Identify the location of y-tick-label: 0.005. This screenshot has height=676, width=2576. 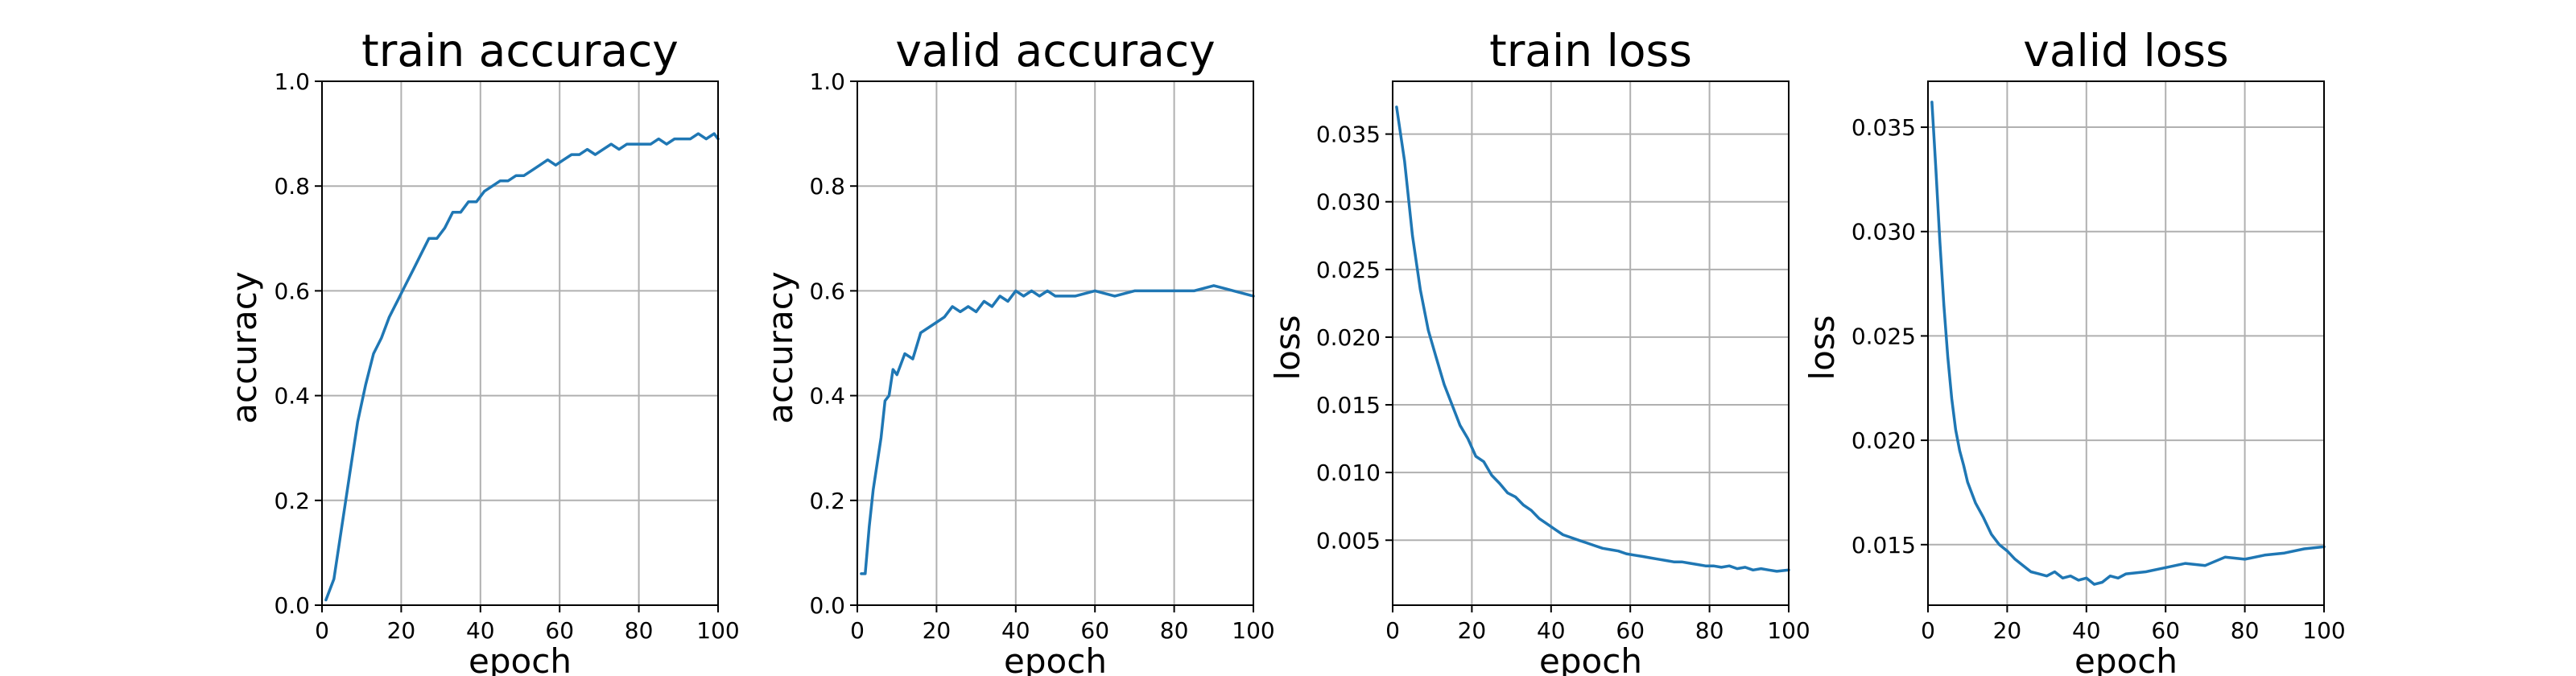
(1348, 540).